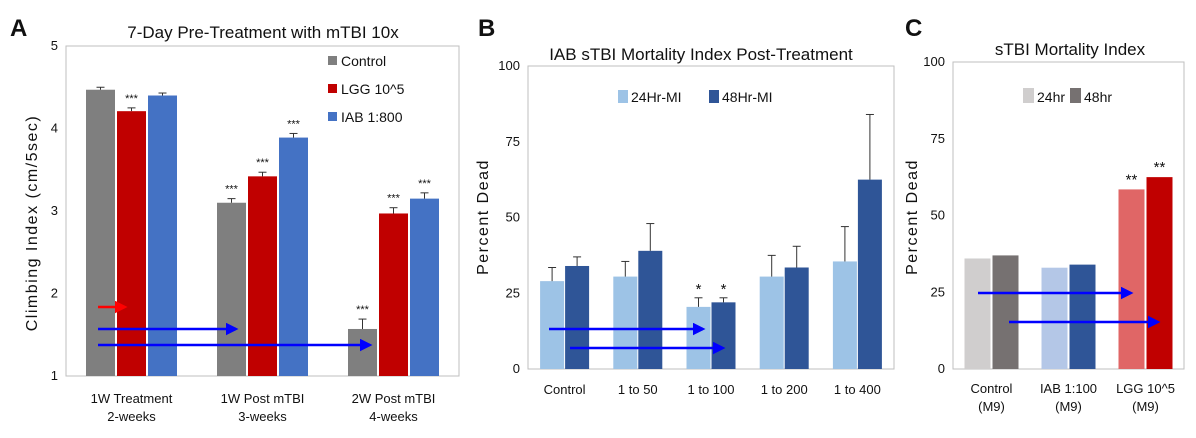 This screenshot has height=438, width=1196. I want to click on legend-swatch-lgg, so click(332, 88).